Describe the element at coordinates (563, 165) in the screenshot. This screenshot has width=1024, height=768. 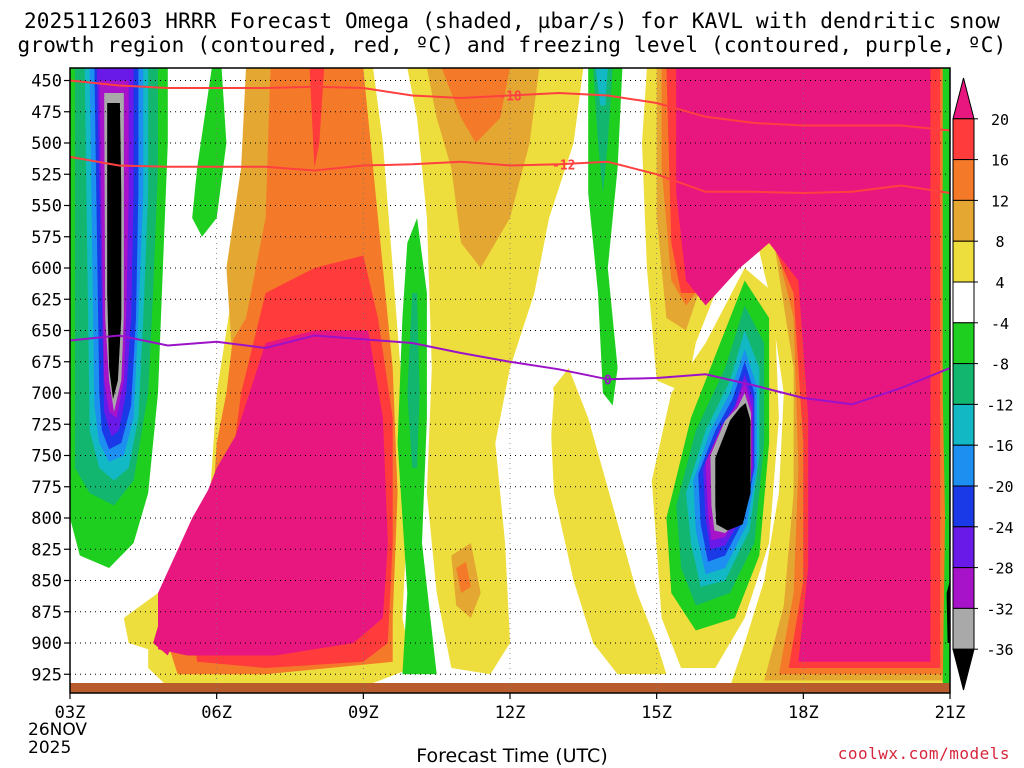
I see `dendritic-contour-label-1: -12` at that location.